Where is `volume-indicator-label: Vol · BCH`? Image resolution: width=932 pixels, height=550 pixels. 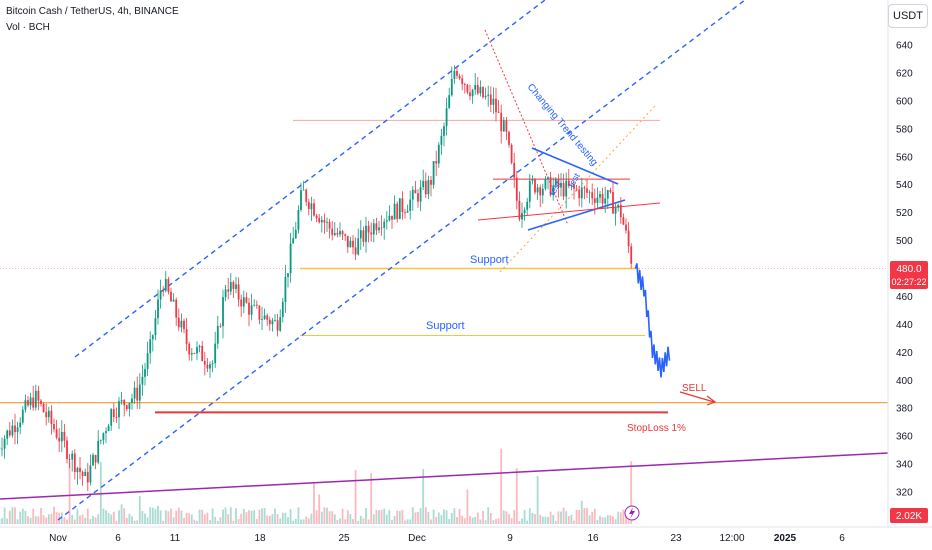
volume-indicator-label: Vol · BCH is located at coordinates (28, 27).